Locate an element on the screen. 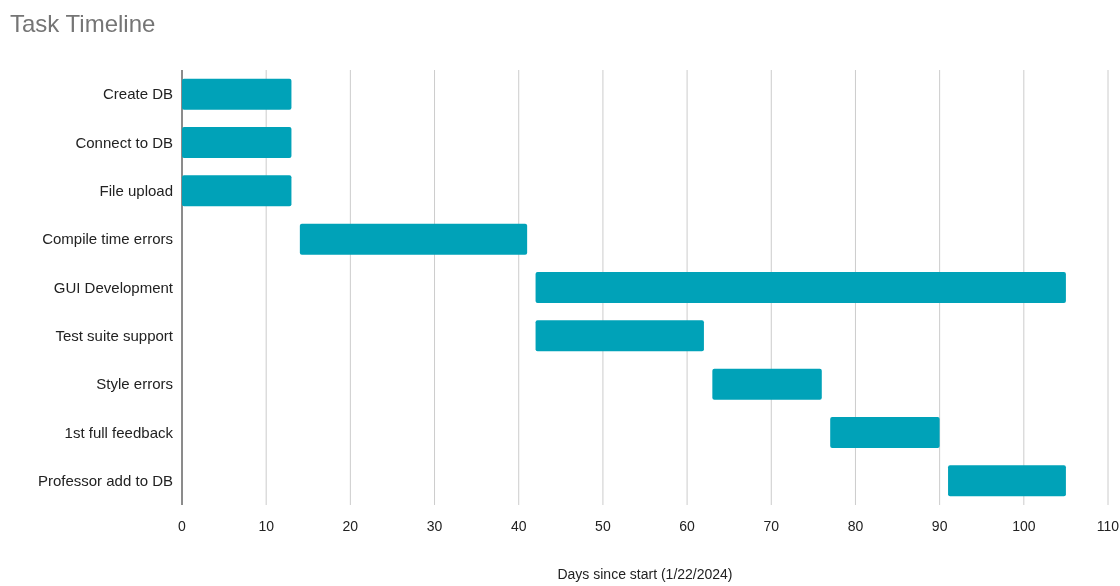 This screenshot has width=1120, height=586. x-tick-label: 110 is located at coordinates (1108, 526).